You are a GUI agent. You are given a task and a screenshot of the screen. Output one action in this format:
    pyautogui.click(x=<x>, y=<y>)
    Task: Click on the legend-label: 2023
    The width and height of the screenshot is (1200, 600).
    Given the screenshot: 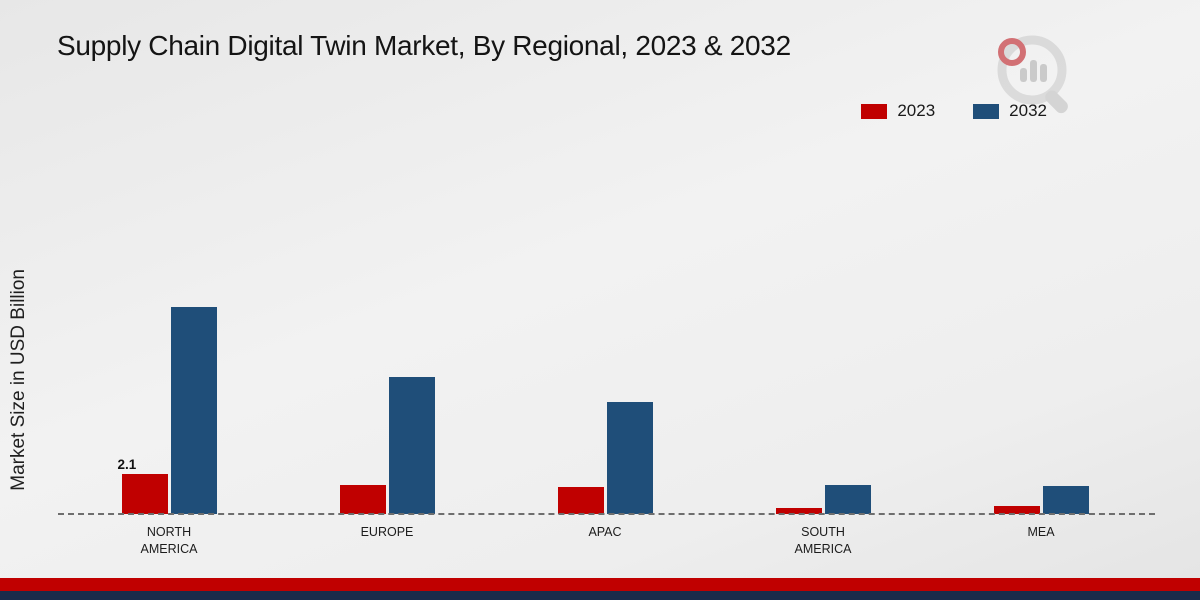 What is the action you would take?
    pyautogui.click(x=916, y=110)
    